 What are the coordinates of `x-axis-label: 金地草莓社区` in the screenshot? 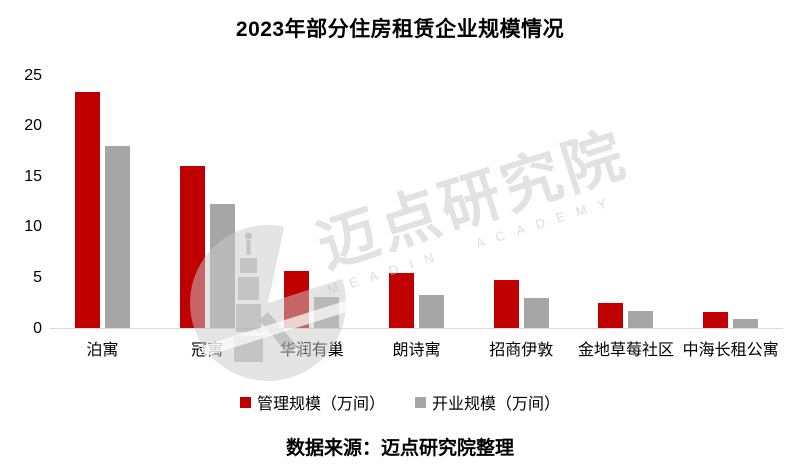 It's located at (625, 350).